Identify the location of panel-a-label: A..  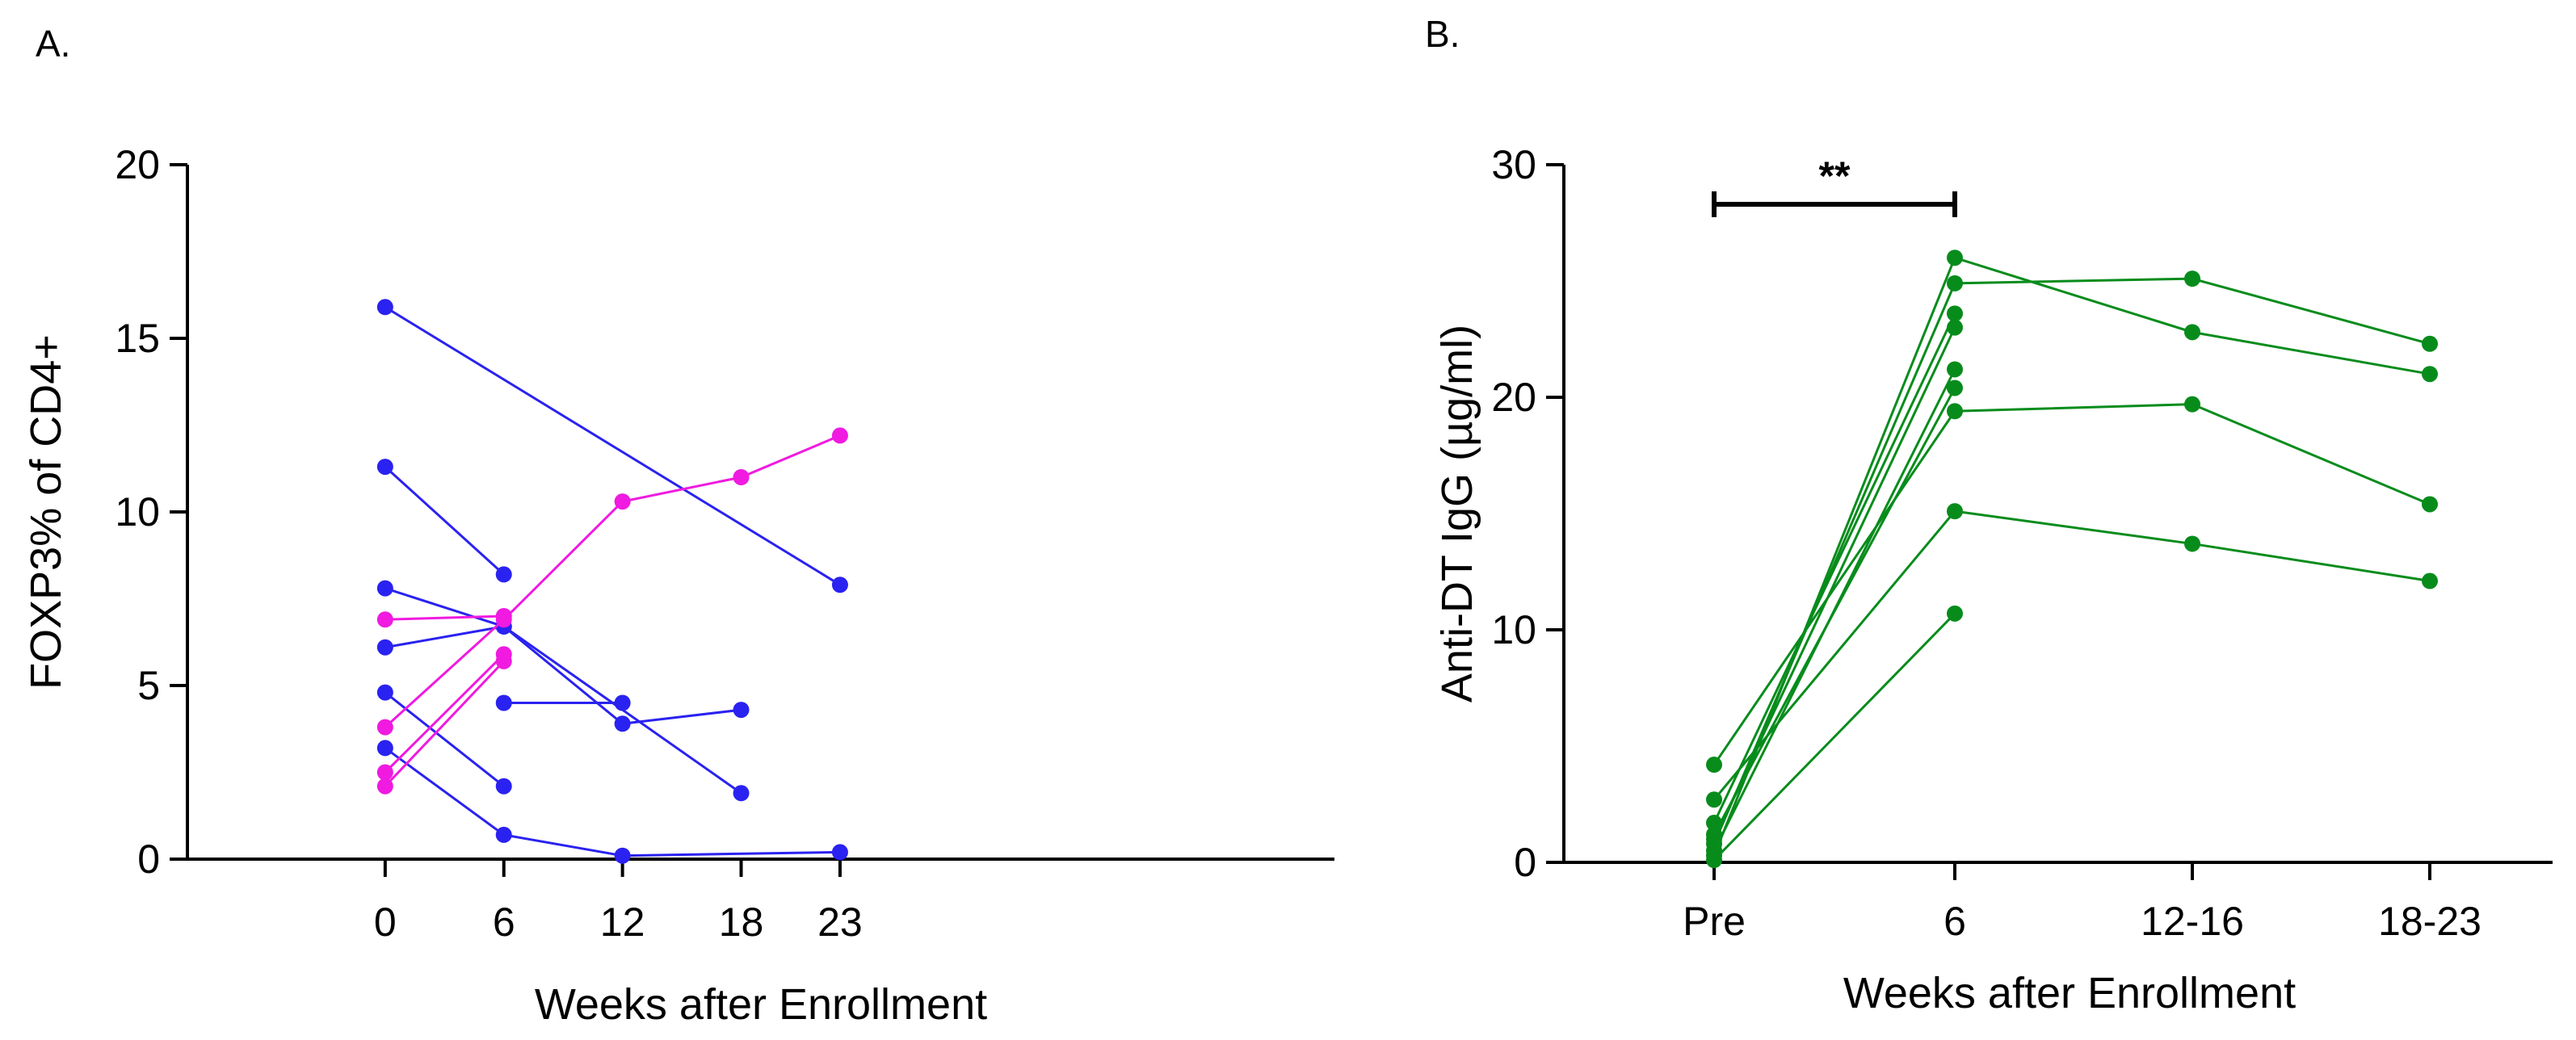
(53, 44).